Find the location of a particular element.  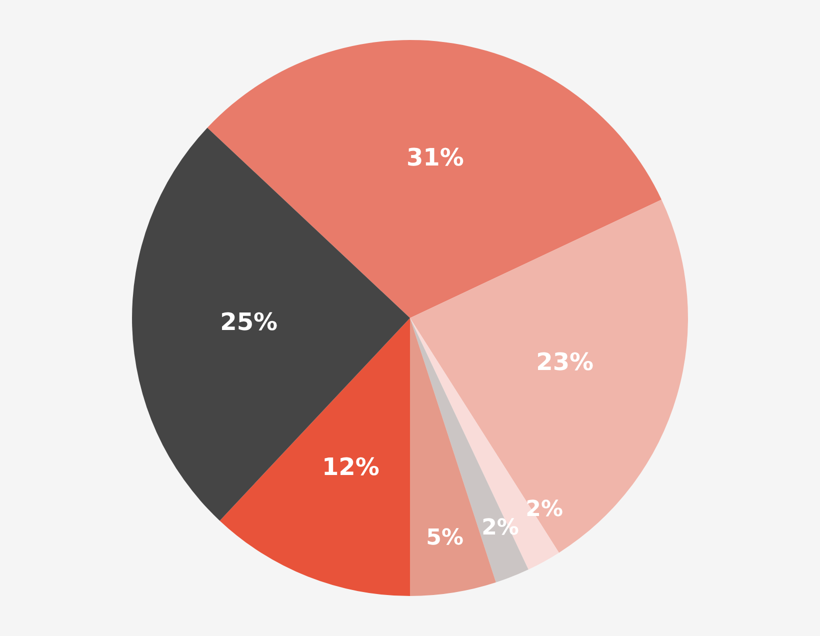

data-label: 5% is located at coordinates (445, 538).